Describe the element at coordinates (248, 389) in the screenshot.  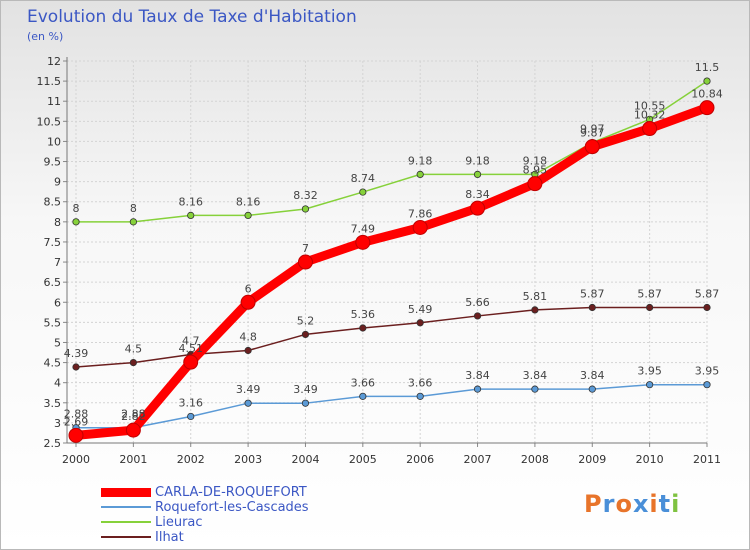
I see `data-label-roquefort-les-cascades: 3.49` at that location.